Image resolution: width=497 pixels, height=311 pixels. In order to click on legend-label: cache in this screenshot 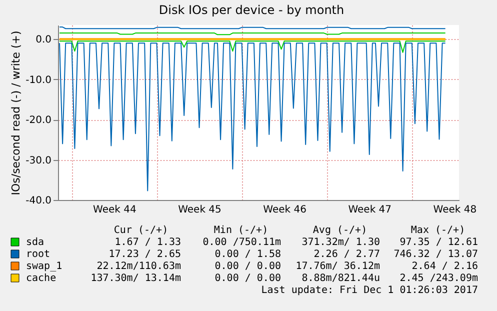, I will do `click(41, 278)`.